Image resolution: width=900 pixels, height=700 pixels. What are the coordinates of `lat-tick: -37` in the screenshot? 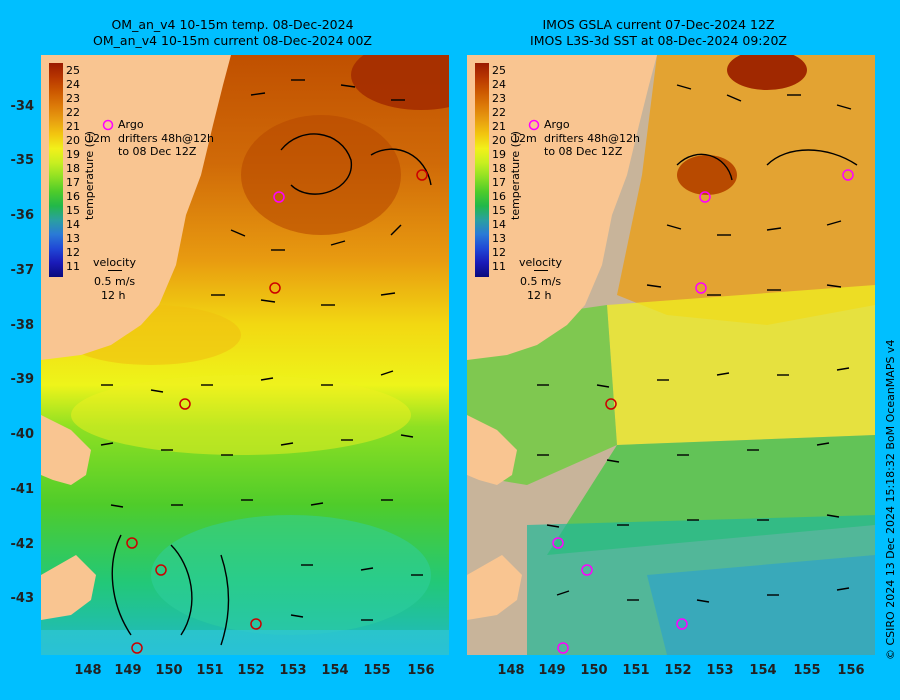 It's located at (22, 270).